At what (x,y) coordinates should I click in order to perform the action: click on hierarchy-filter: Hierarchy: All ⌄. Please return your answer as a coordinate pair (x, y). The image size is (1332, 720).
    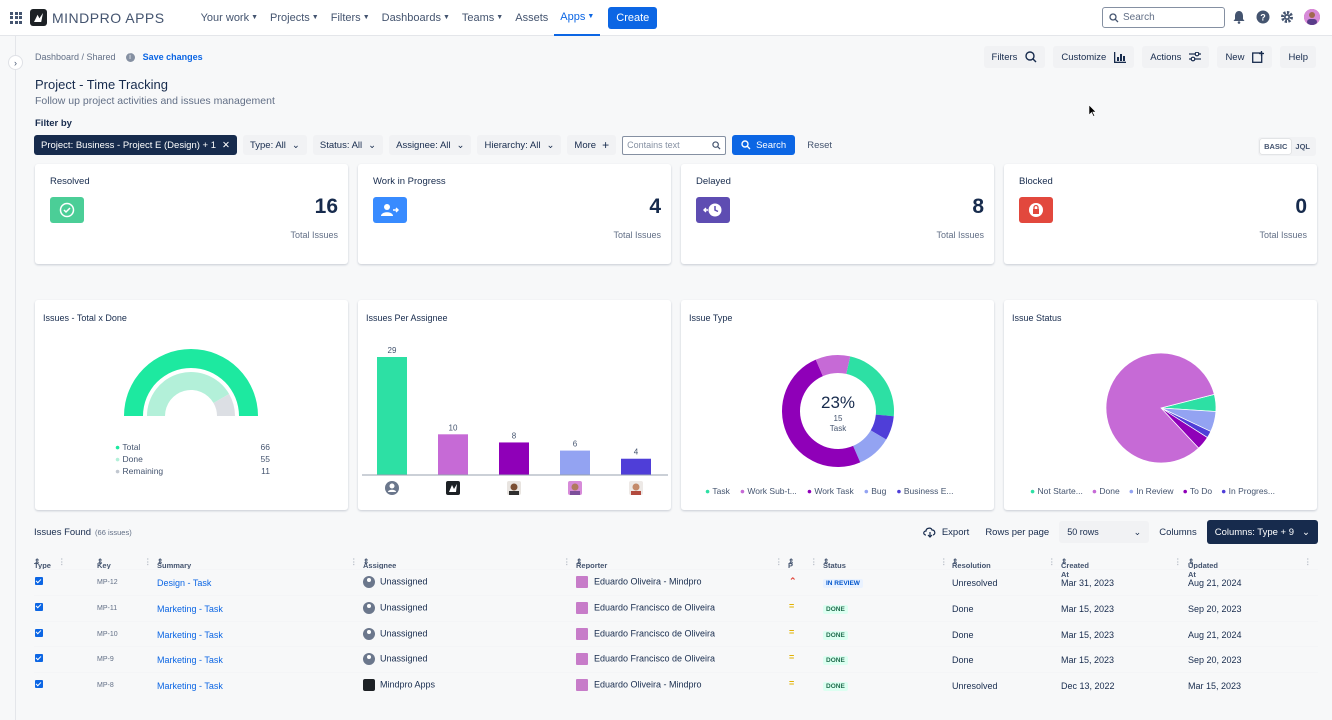
    Looking at the image, I should click on (519, 145).